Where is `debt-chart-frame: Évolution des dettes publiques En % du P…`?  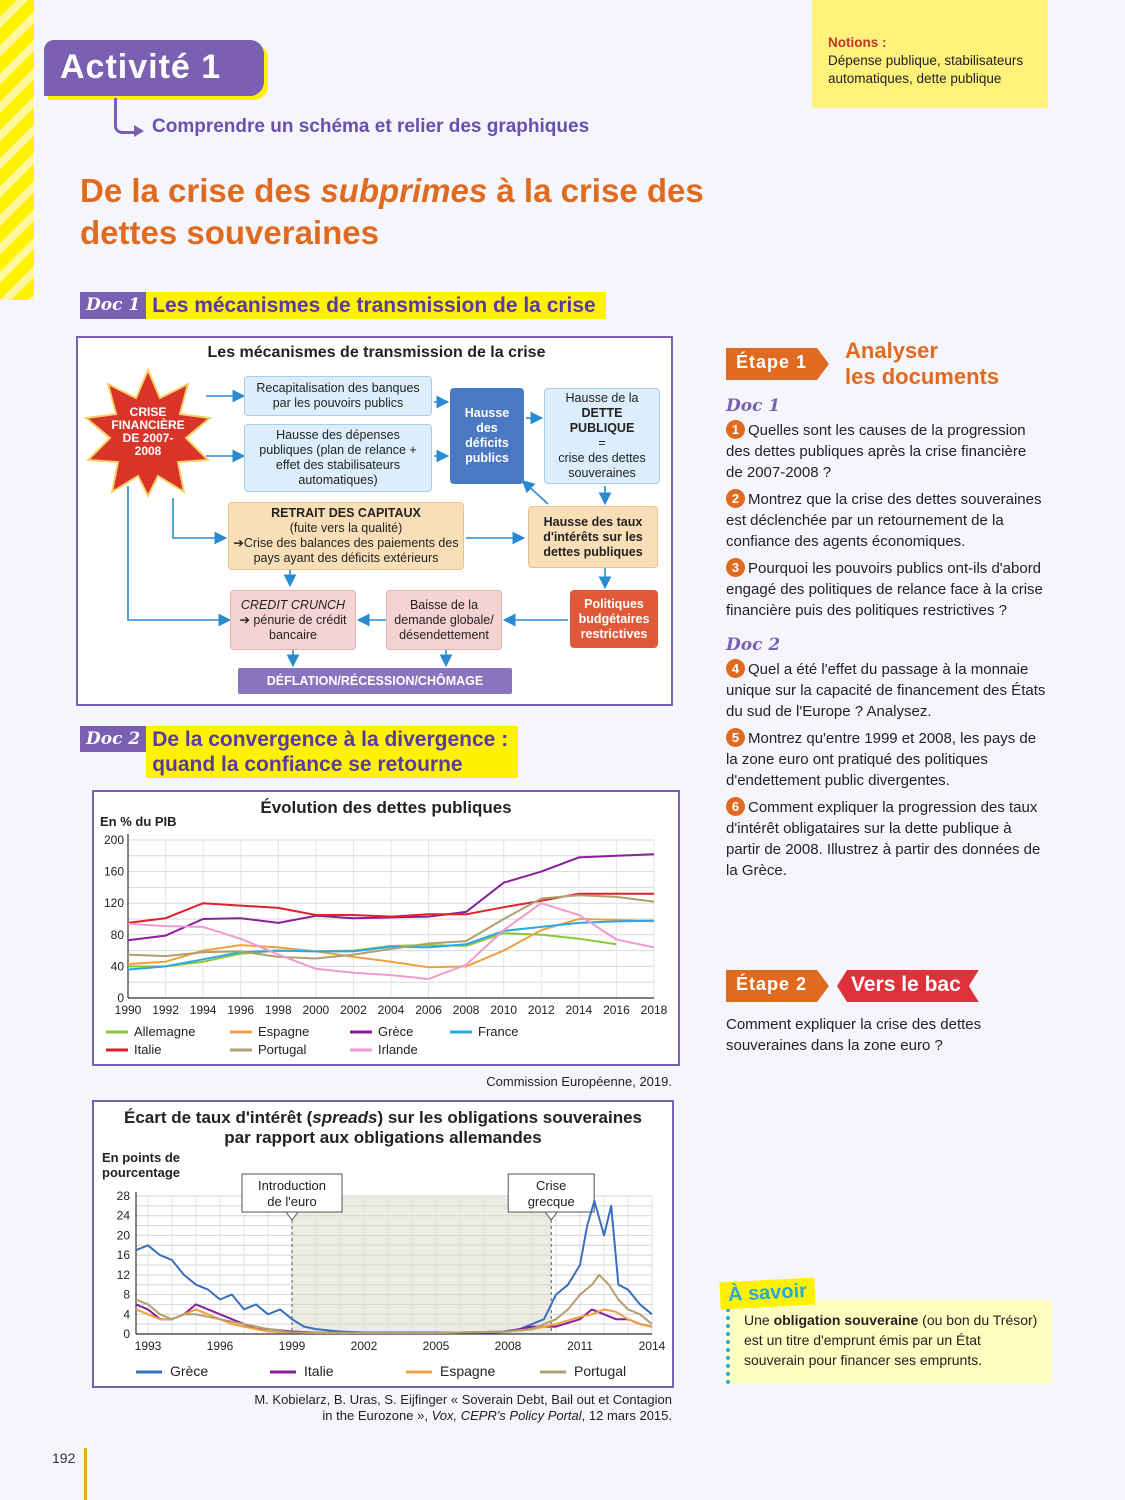
debt-chart-frame: Évolution des dettes publiques En % du P… is located at coordinates (386, 928).